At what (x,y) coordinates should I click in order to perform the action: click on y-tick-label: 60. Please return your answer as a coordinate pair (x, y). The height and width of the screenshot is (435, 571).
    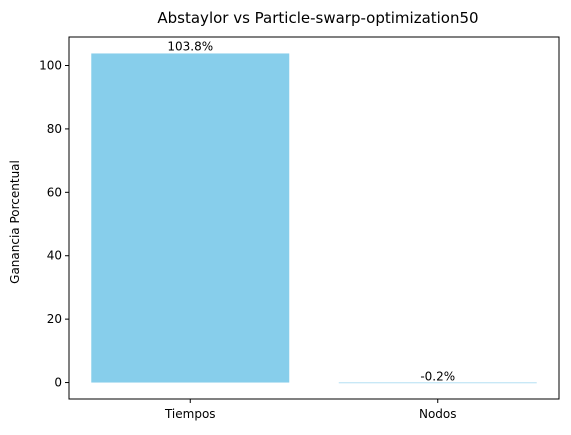
    Looking at the image, I should click on (54, 192).